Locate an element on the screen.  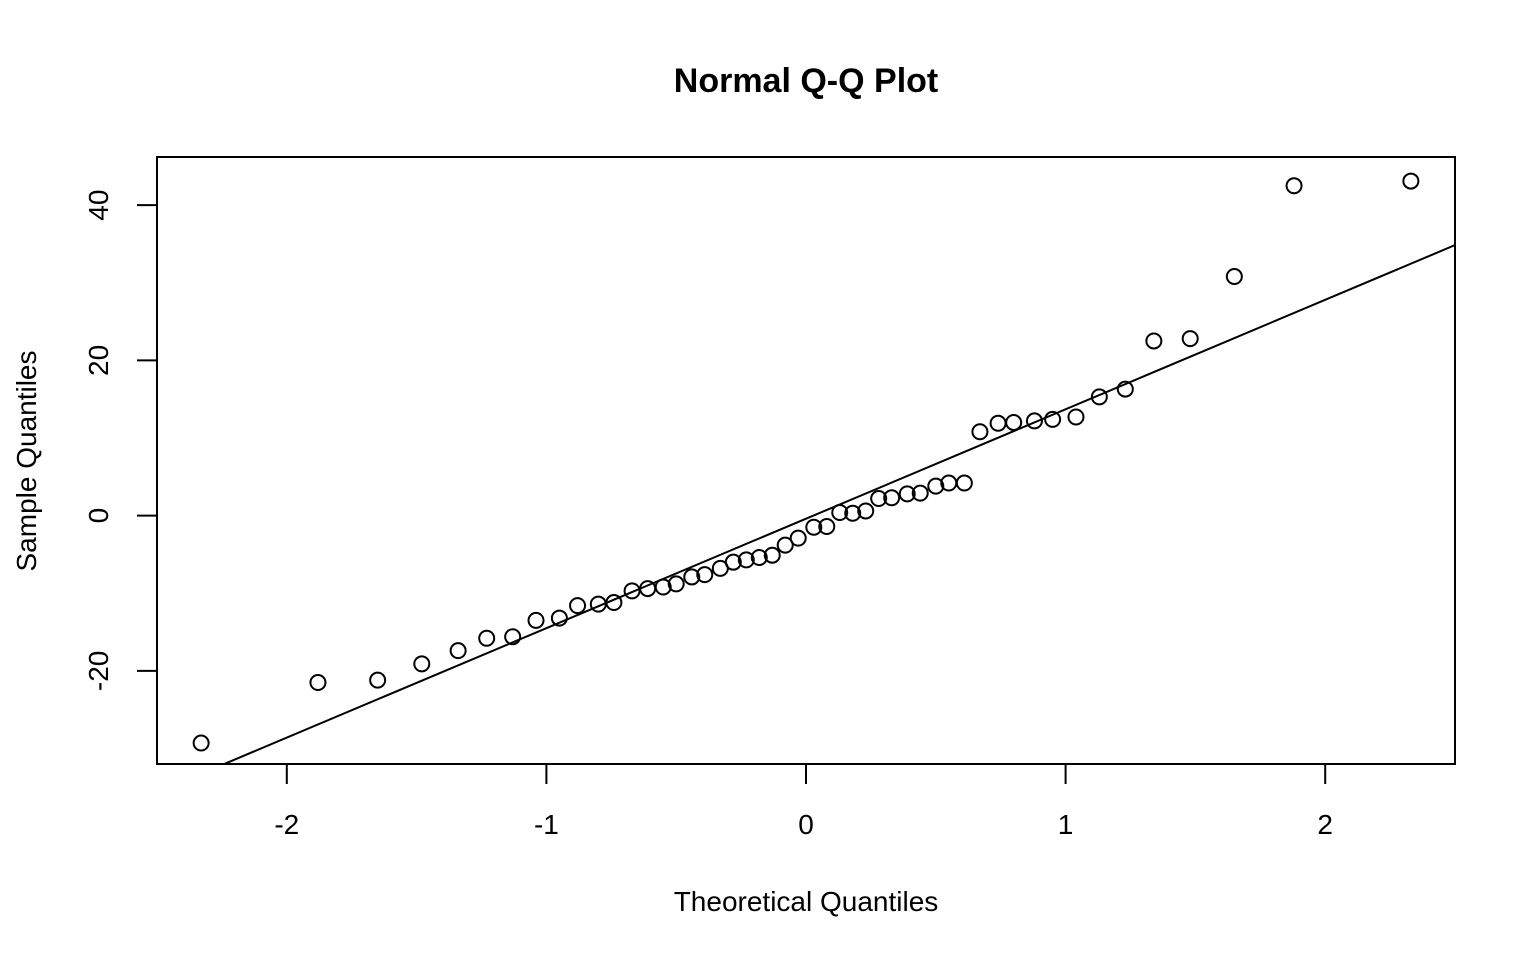
x-axis-title: Theoretical Quantiles is located at coordinates (806, 901).